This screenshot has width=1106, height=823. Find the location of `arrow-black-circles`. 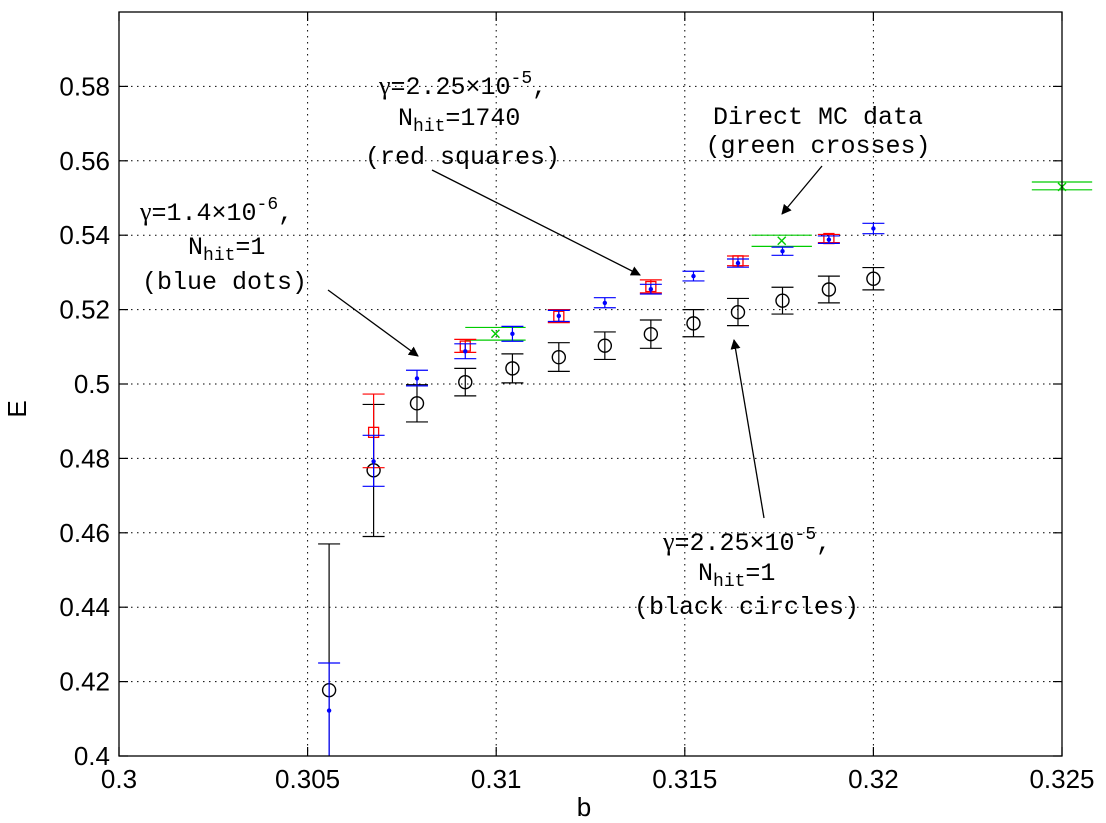

arrow-black-circles is located at coordinates (747, 429).